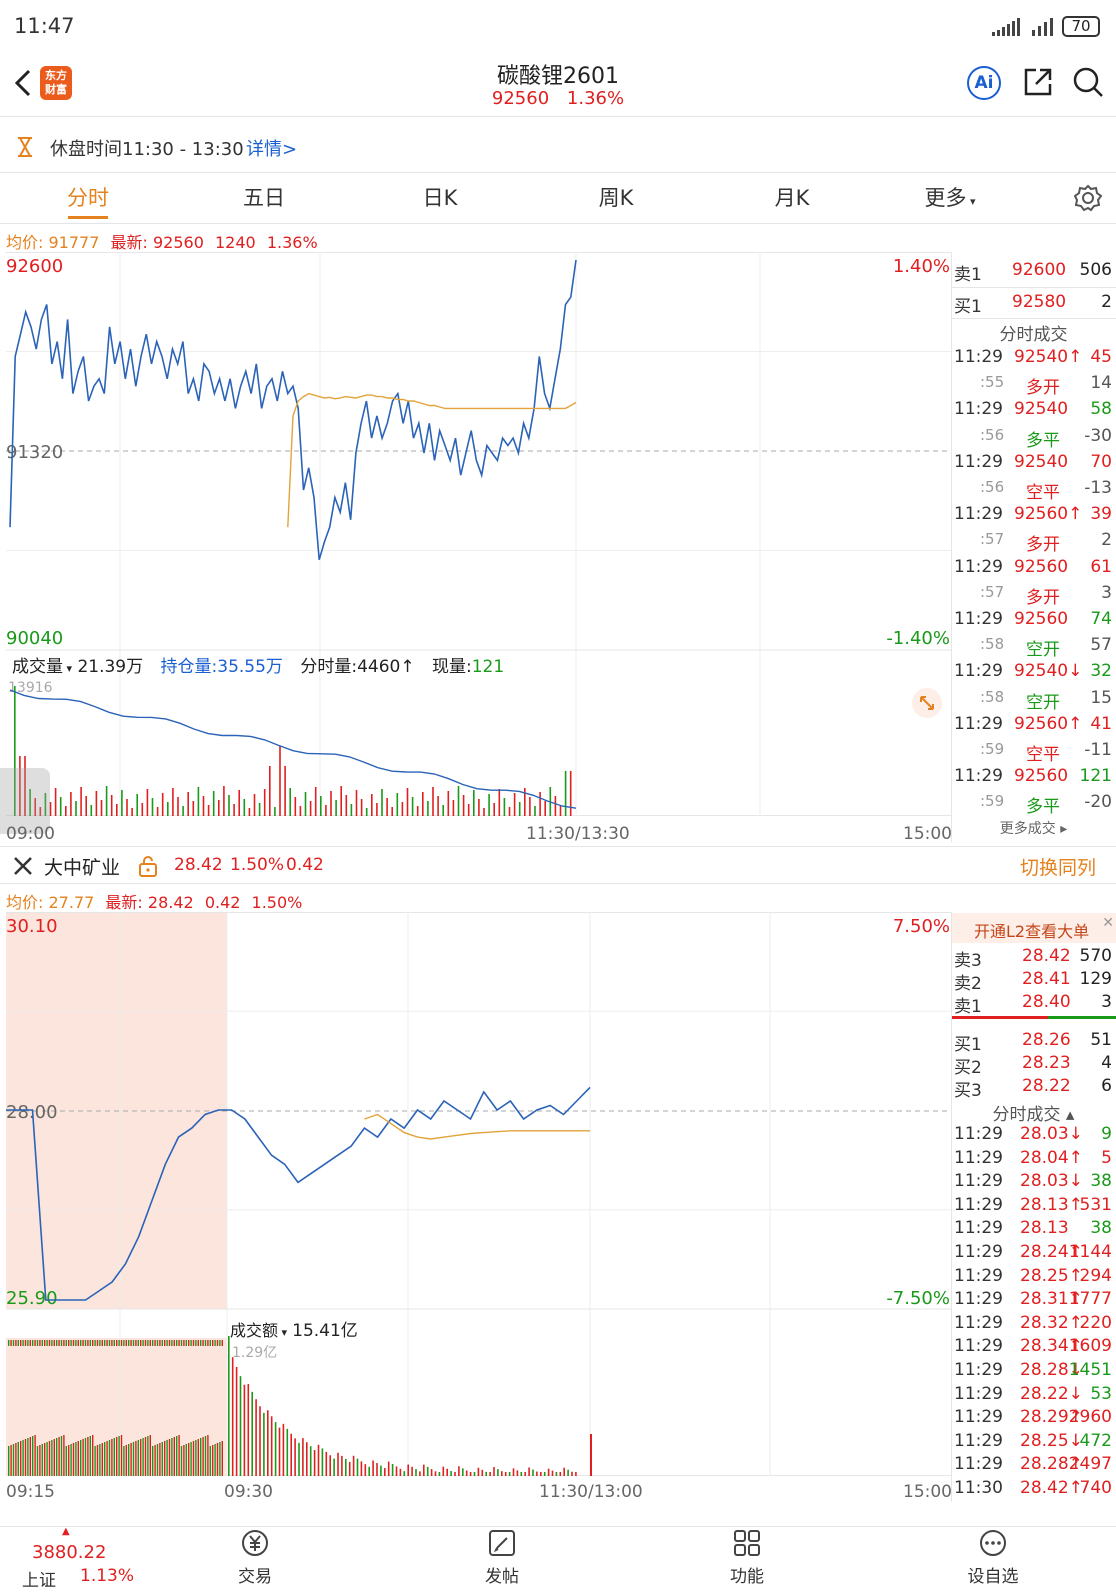  What do you see at coordinates (1046, 979) in the screenshot?
I see `ob-price: 28.41` at bounding box center [1046, 979].